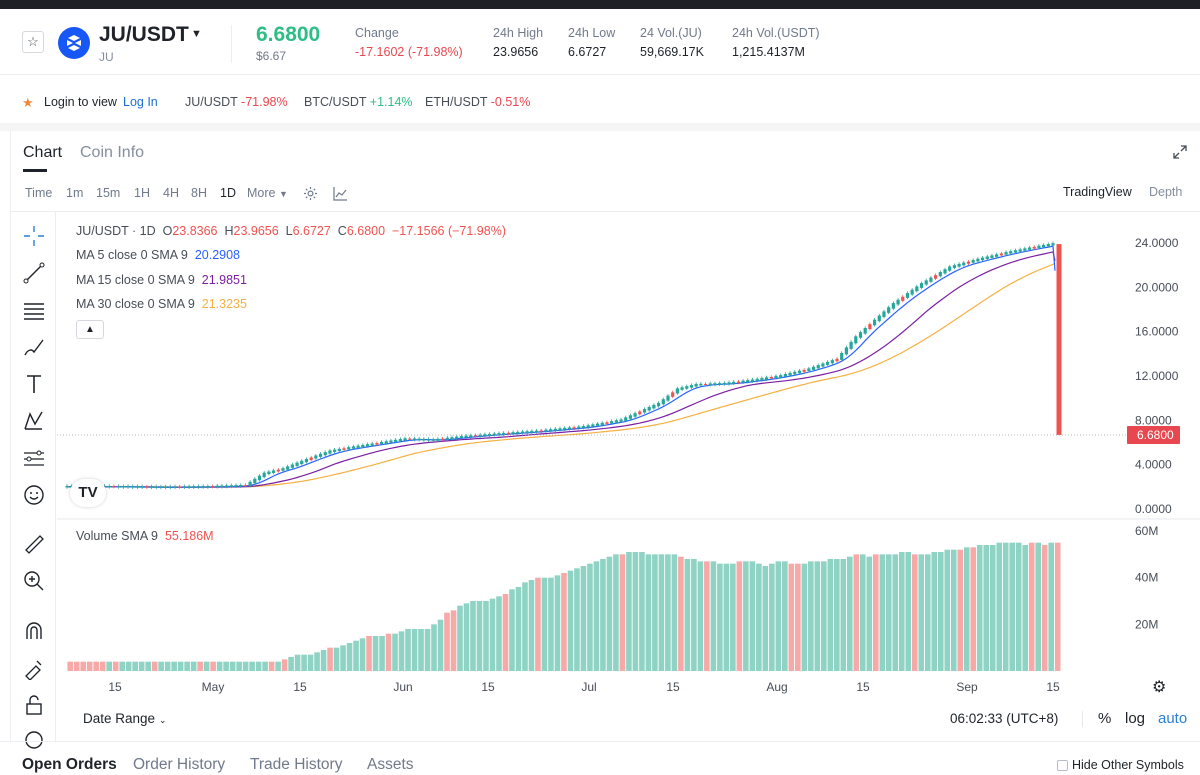  What do you see at coordinates (34, 421) in the screenshot?
I see `pattern-tool-icon` at bounding box center [34, 421].